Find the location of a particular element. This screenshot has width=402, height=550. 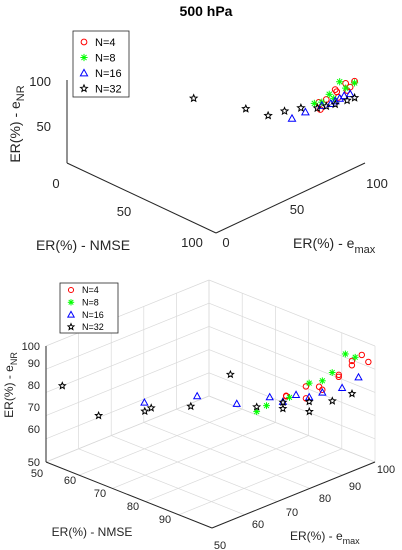

bottom-y-label: ER(%) - emax is located at coordinates (325, 537).